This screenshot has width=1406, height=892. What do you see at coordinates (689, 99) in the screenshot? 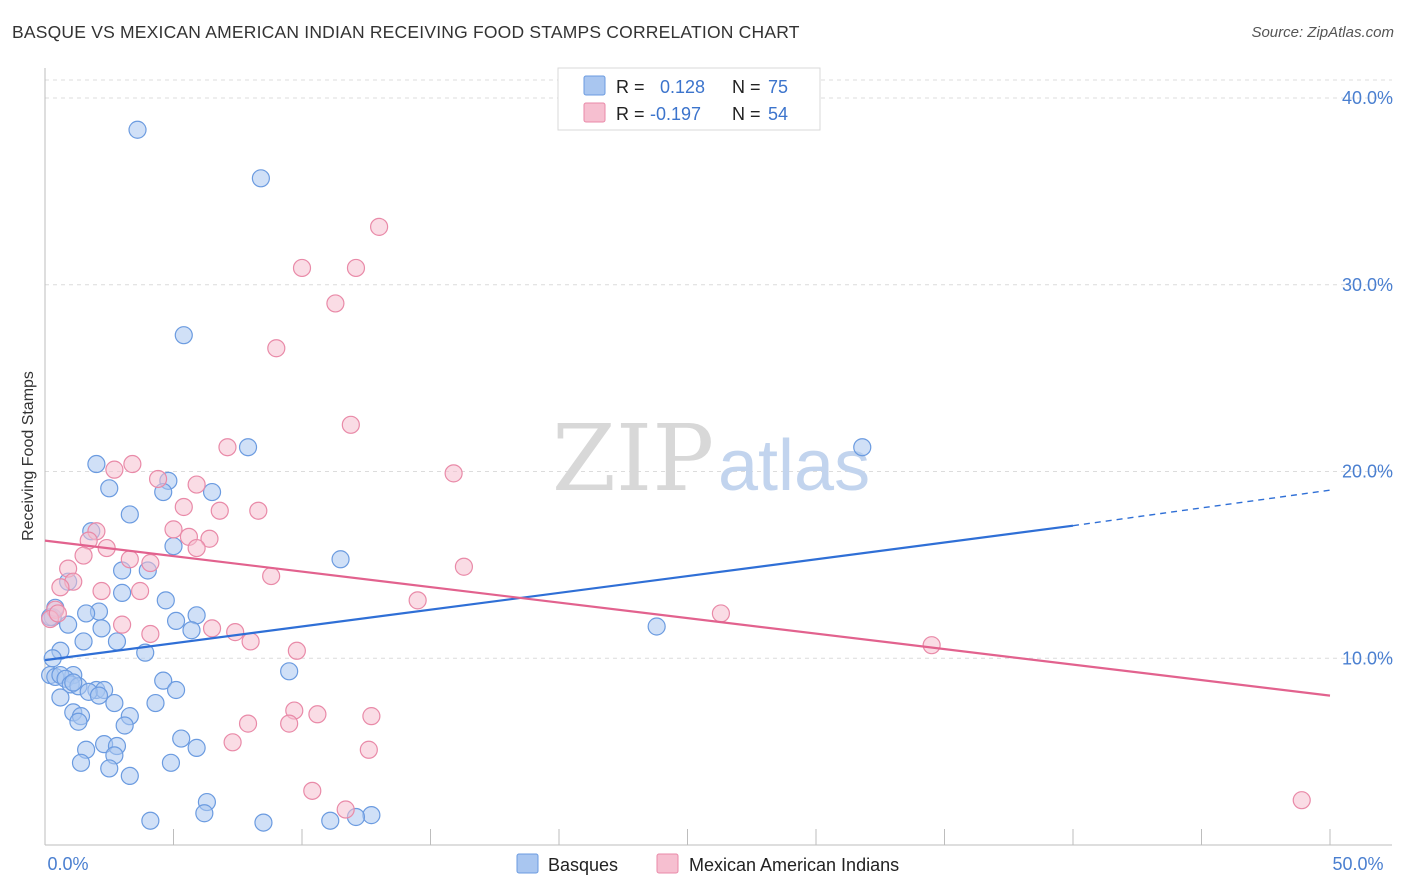
I see `stats-legend: R = 0.128 N = 75 R = -0.197 N = 54` at bounding box center [689, 99].